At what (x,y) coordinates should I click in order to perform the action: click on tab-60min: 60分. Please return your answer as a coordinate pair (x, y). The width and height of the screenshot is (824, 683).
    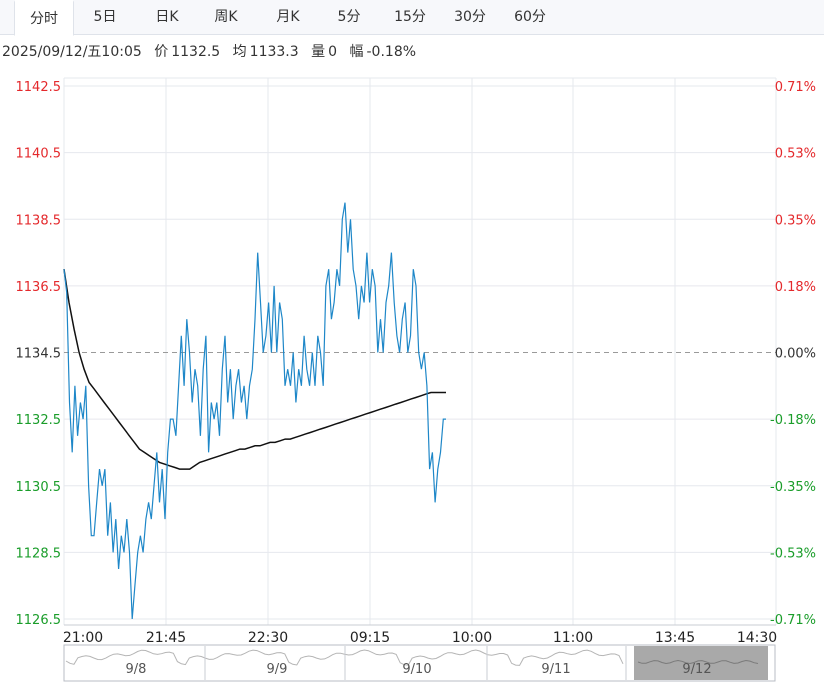
    Looking at the image, I should click on (530, 17).